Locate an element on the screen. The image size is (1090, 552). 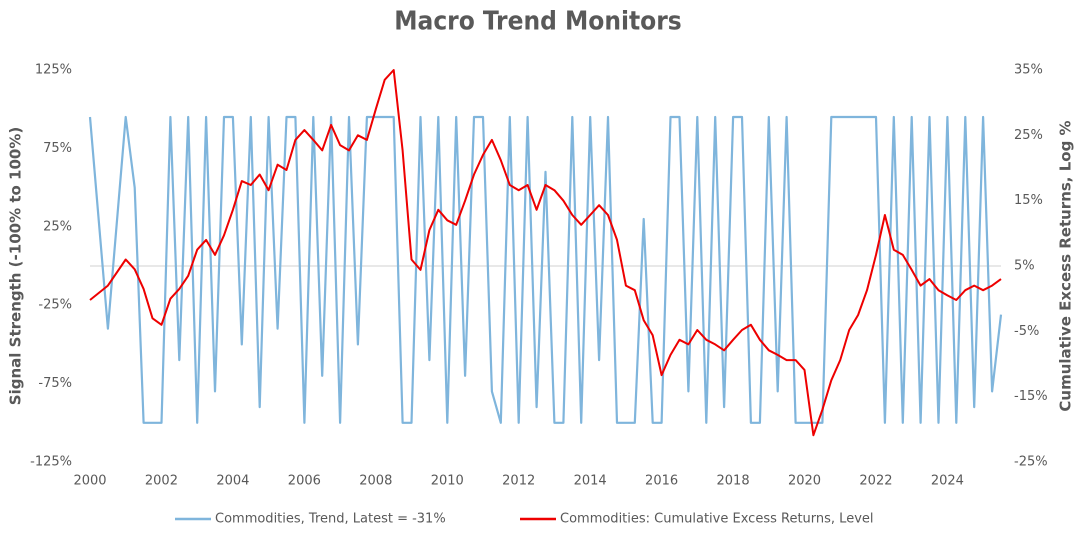
x-tick-label: 2016 is located at coordinates (661, 481).